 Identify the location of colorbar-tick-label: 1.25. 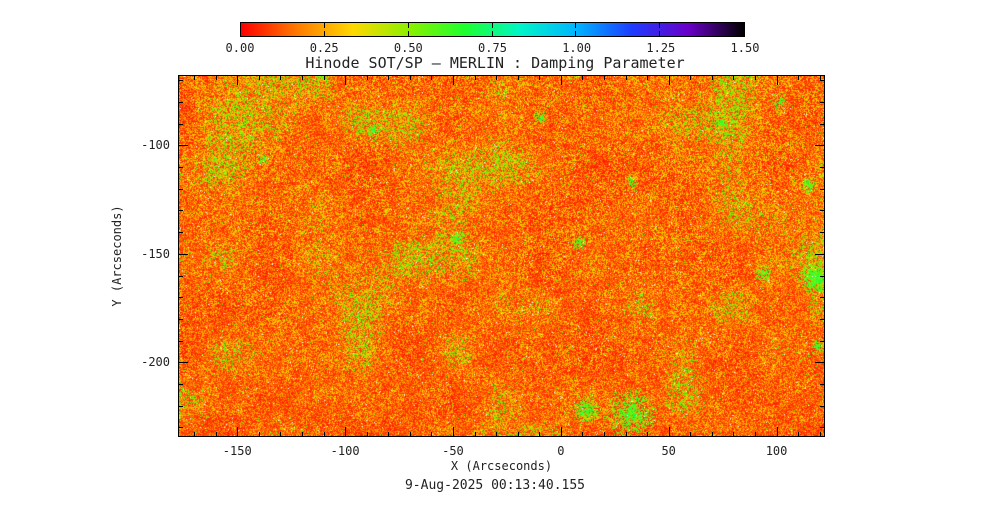
(661, 48).